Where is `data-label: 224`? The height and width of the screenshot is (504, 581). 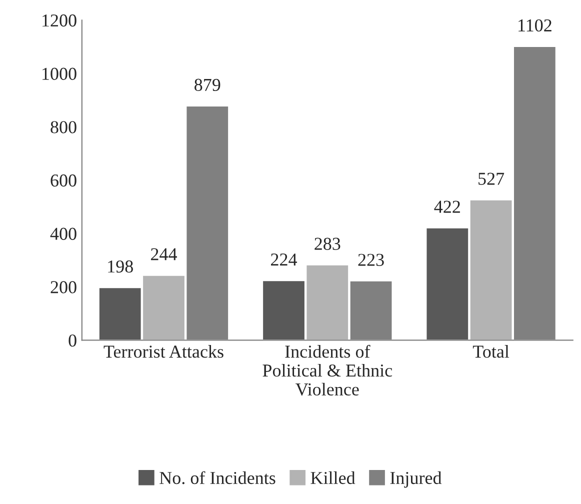 data-label: 224 is located at coordinates (284, 260).